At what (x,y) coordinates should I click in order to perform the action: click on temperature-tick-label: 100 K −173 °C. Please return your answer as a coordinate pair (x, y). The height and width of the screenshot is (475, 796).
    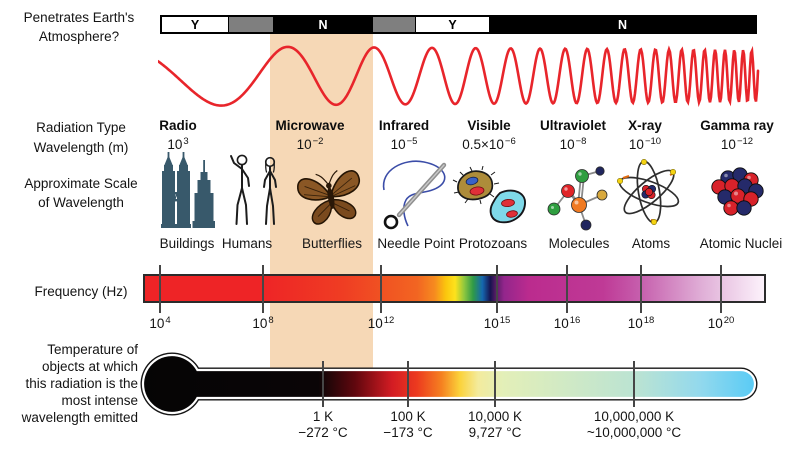
    Looking at the image, I should click on (408, 424).